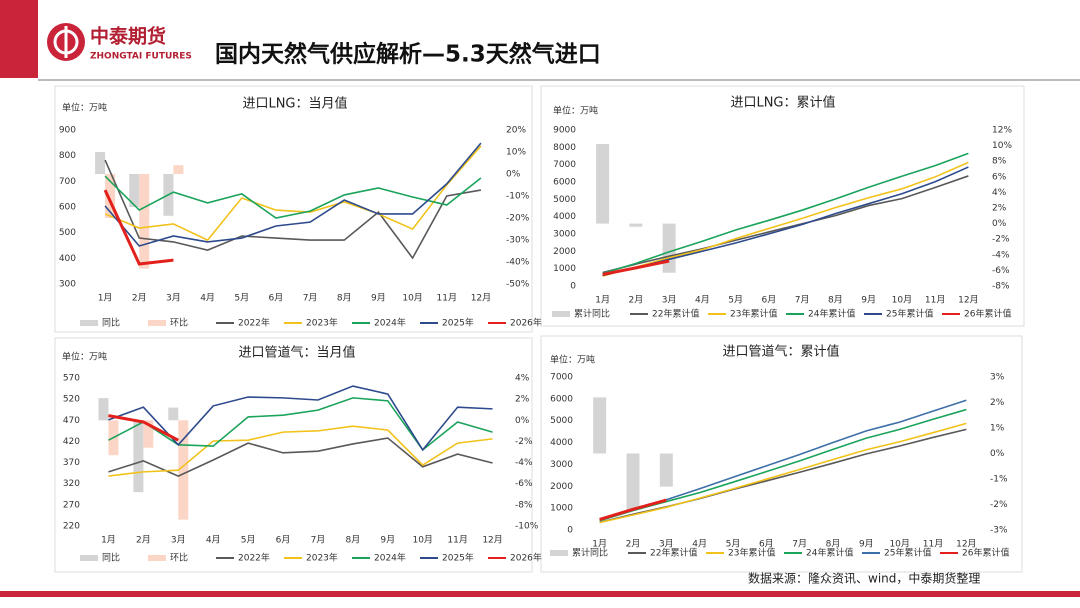 The height and width of the screenshot is (608, 1080). I want to click on y2-tick-label: 20%, so click(516, 131).